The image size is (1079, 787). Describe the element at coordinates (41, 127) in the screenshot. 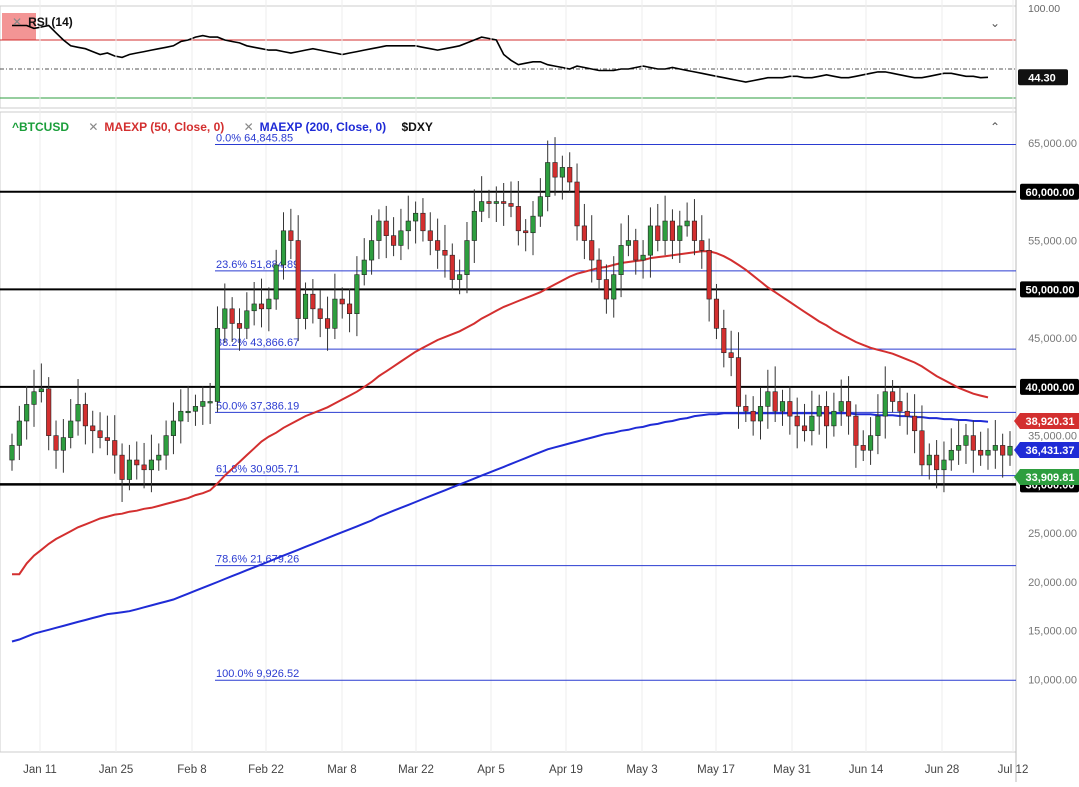

I see `legend-symbol: ^BTCUSD` at that location.